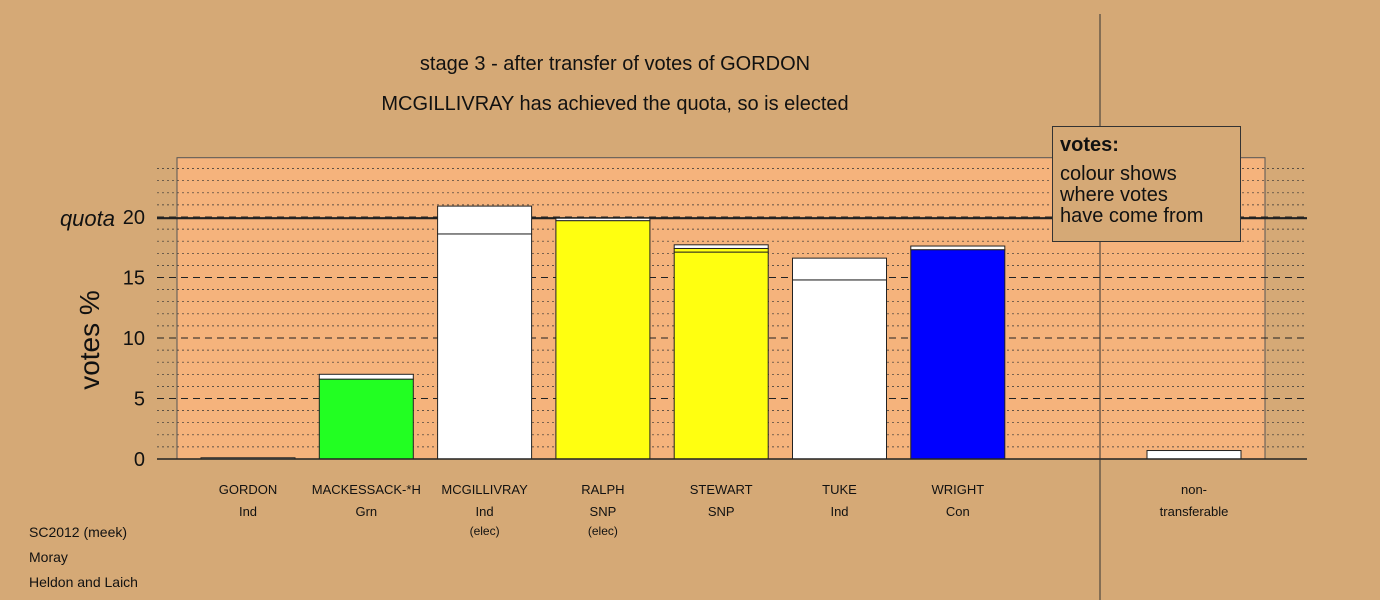  What do you see at coordinates (89, 340) in the screenshot?
I see `y-axis-title: votes %` at bounding box center [89, 340].